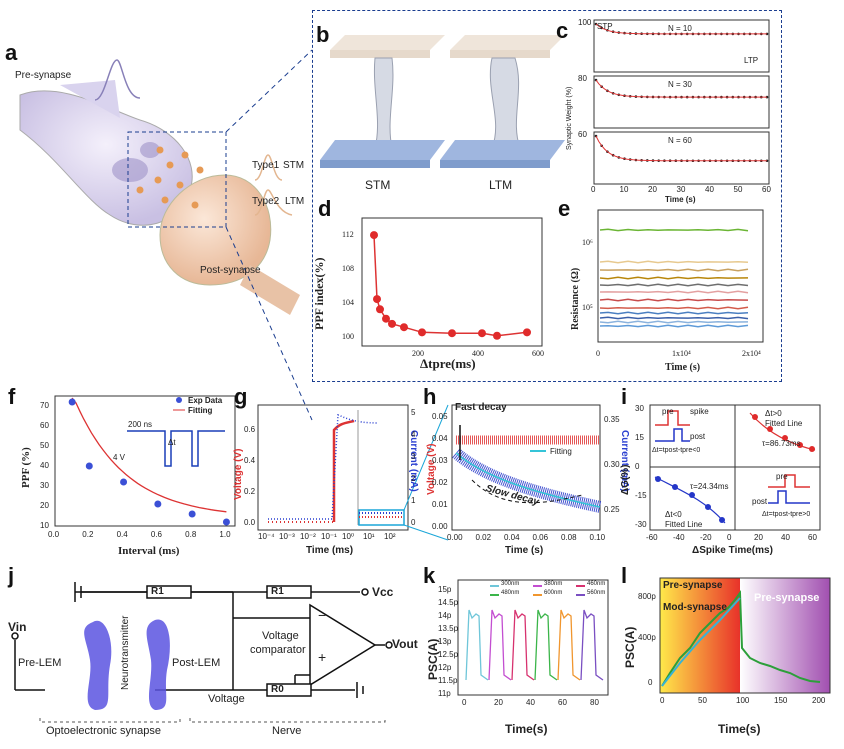 This screenshot has height=749, width=844. What do you see at coordinates (450, 286) in the screenshot?
I see `d-series-line` at bounding box center [450, 286].